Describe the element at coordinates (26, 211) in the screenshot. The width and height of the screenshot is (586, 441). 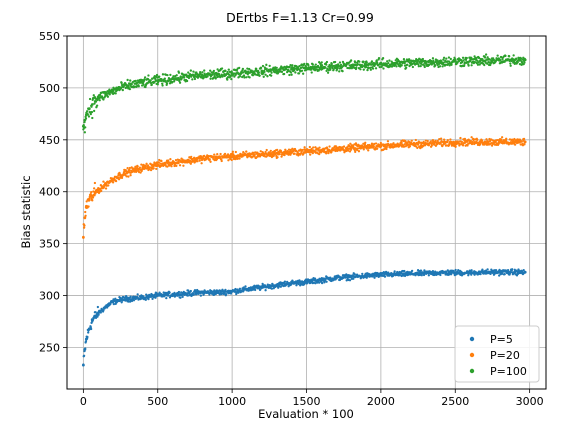
I see `y-axis-title: Bias statistic` at that location.